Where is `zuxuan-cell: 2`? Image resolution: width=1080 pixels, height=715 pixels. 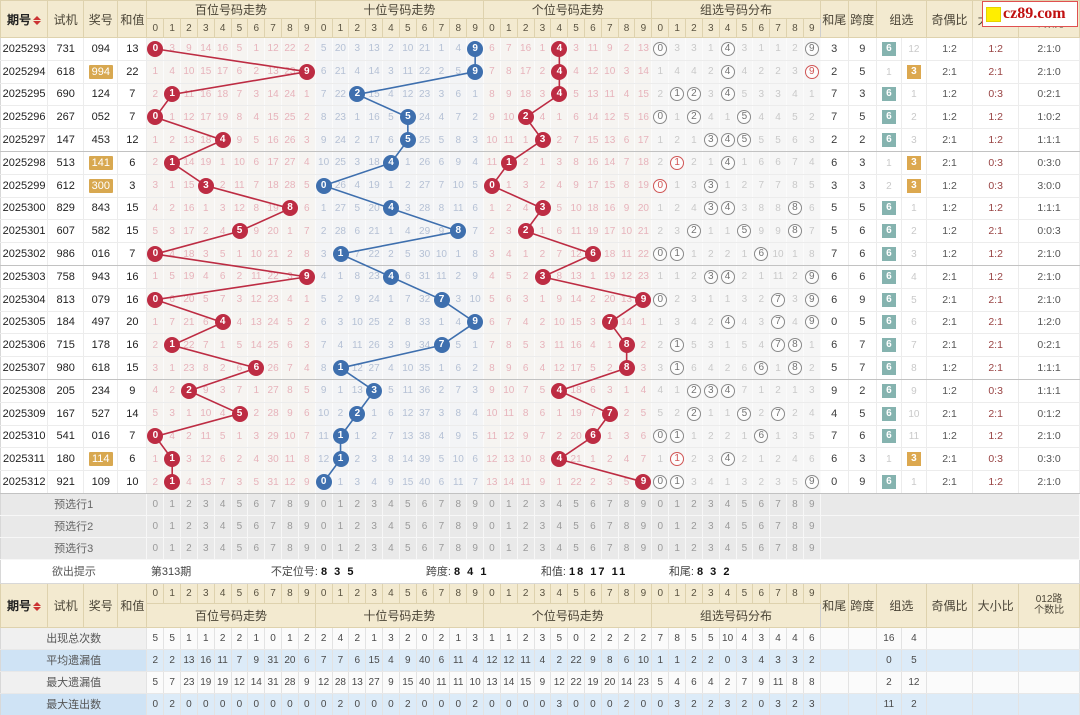
zuxuan-cell: 2 is located at coordinates (914, 231).